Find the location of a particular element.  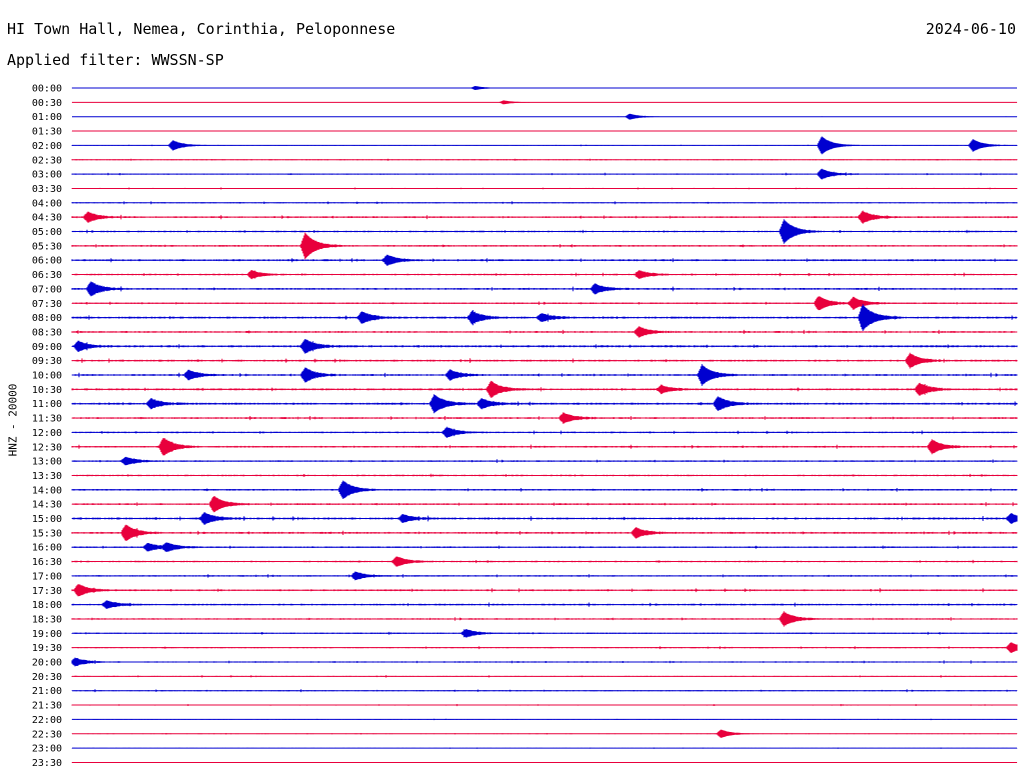

row-time-label: 19:30 is located at coordinates (47, 648).